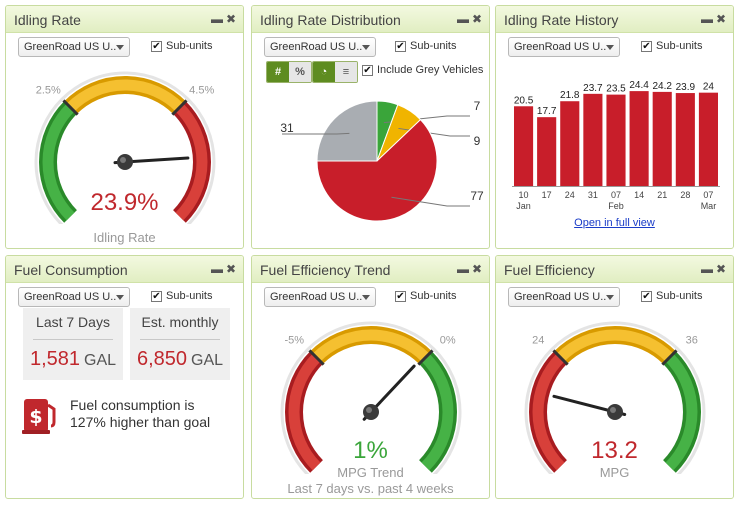  I want to click on x-tick-label: 07, so click(616, 195).